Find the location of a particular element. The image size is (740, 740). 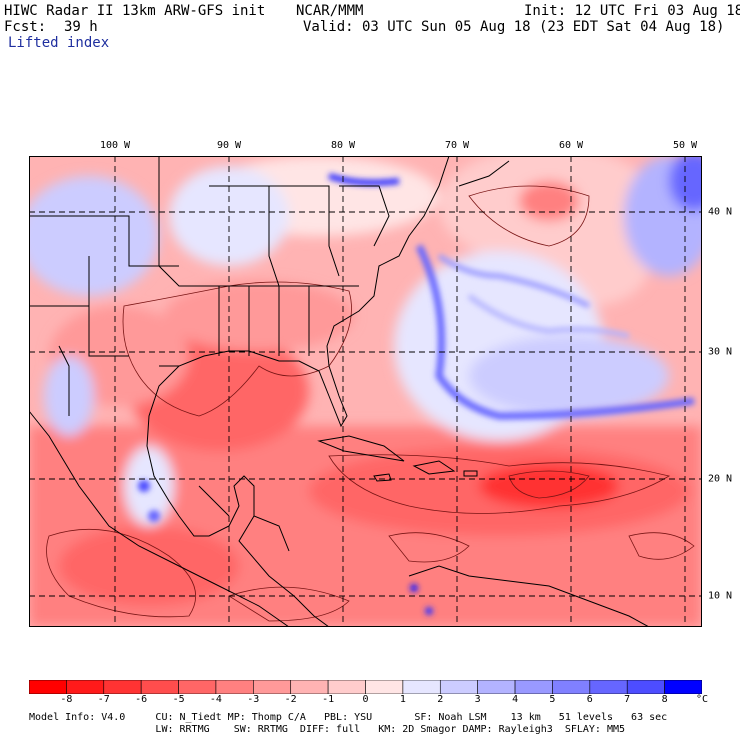

colorbar-tick-label: -1 is located at coordinates (328, 699).